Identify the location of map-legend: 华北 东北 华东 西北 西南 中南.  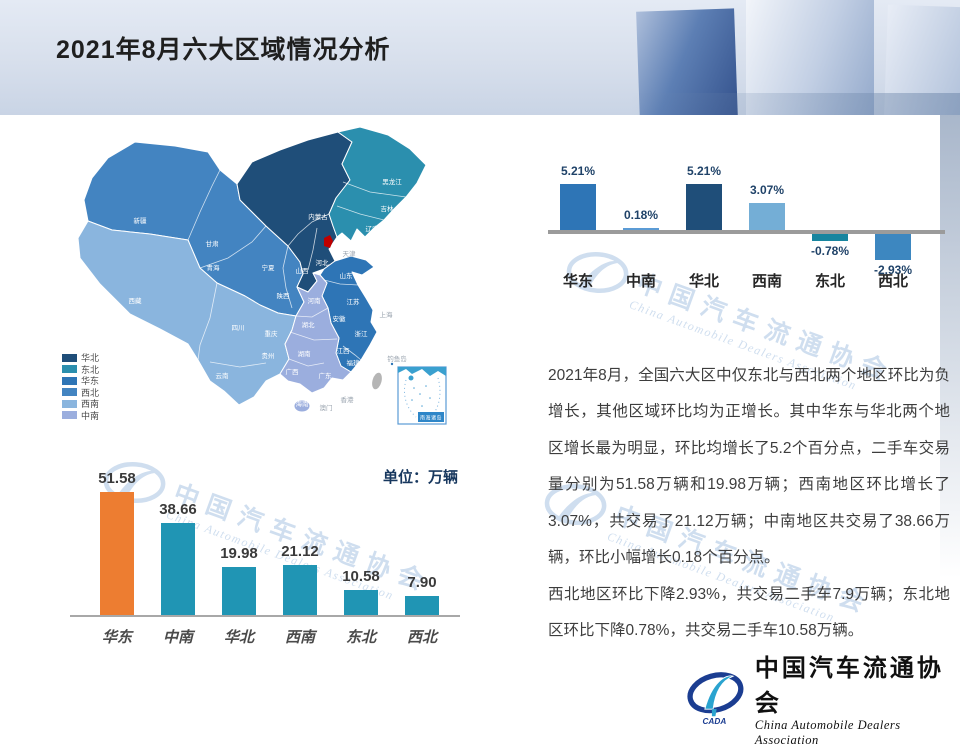
(80, 386).